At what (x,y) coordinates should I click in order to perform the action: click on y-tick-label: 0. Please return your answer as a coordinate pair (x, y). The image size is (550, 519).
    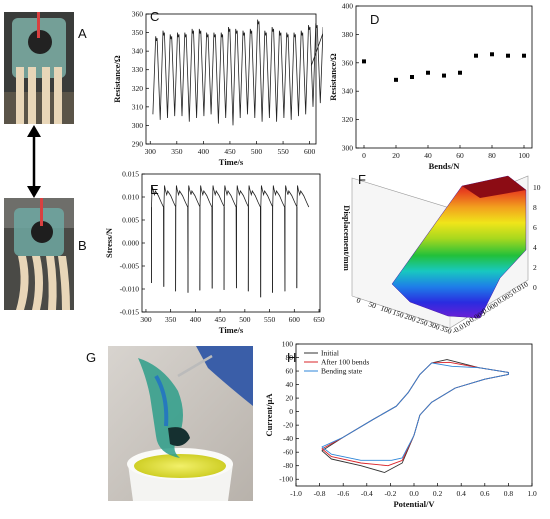
    Looking at the image, I should click on (291, 411).